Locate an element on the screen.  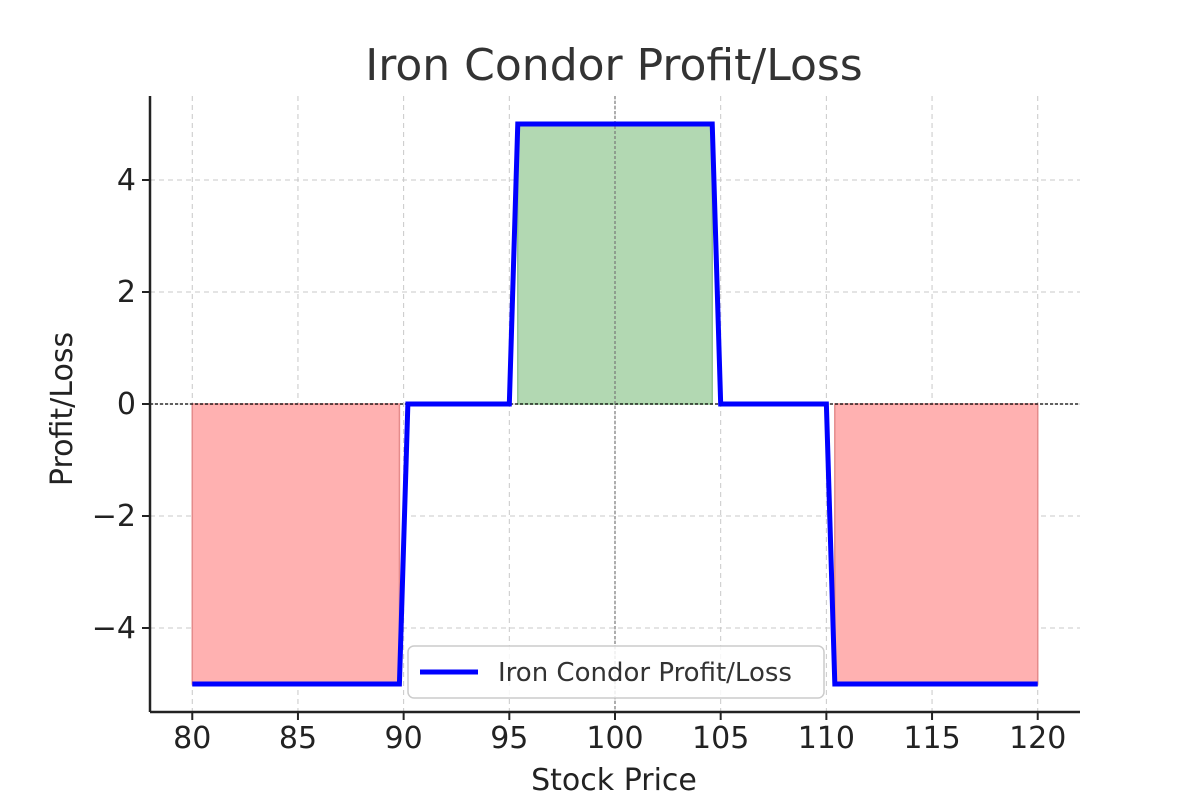
y-tick-label-4: 4 is located at coordinates (126, 180).